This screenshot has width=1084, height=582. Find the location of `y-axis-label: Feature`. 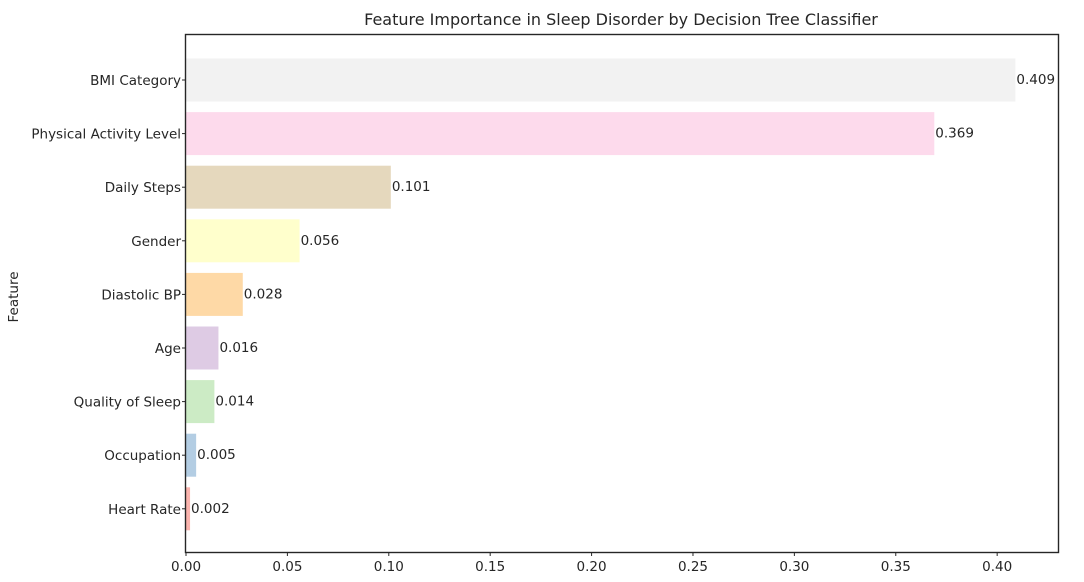

y-axis-label: Feature is located at coordinates (14, 296).